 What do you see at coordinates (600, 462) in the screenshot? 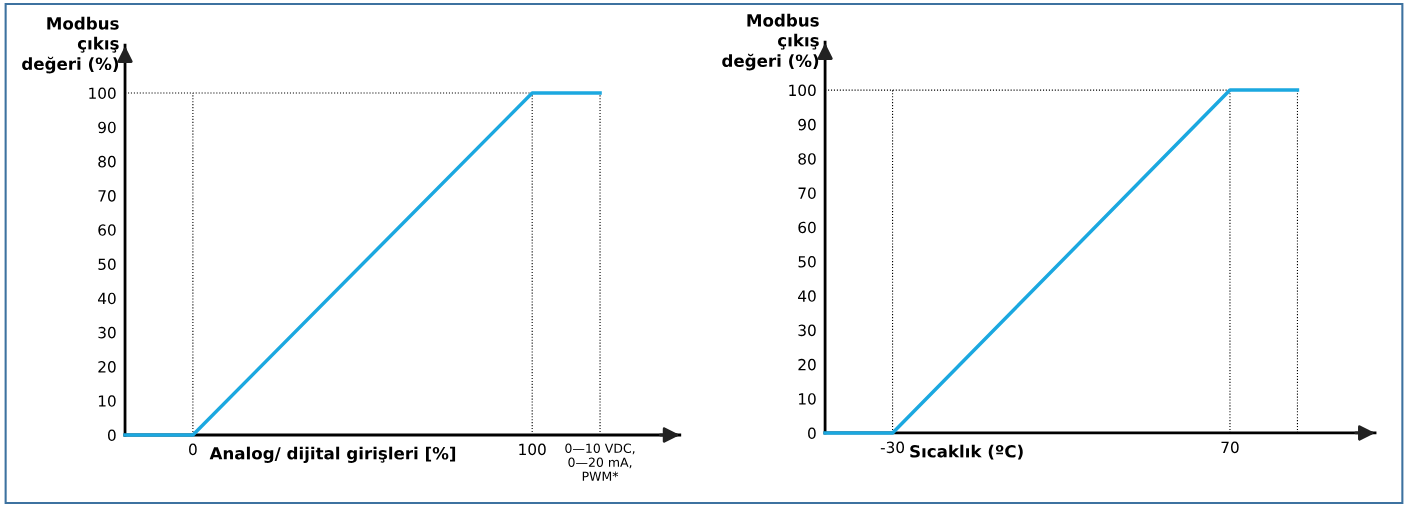
I see `x-tick-label: 0—10 VDC, 0—20 mA, PWM*` at bounding box center [600, 462].